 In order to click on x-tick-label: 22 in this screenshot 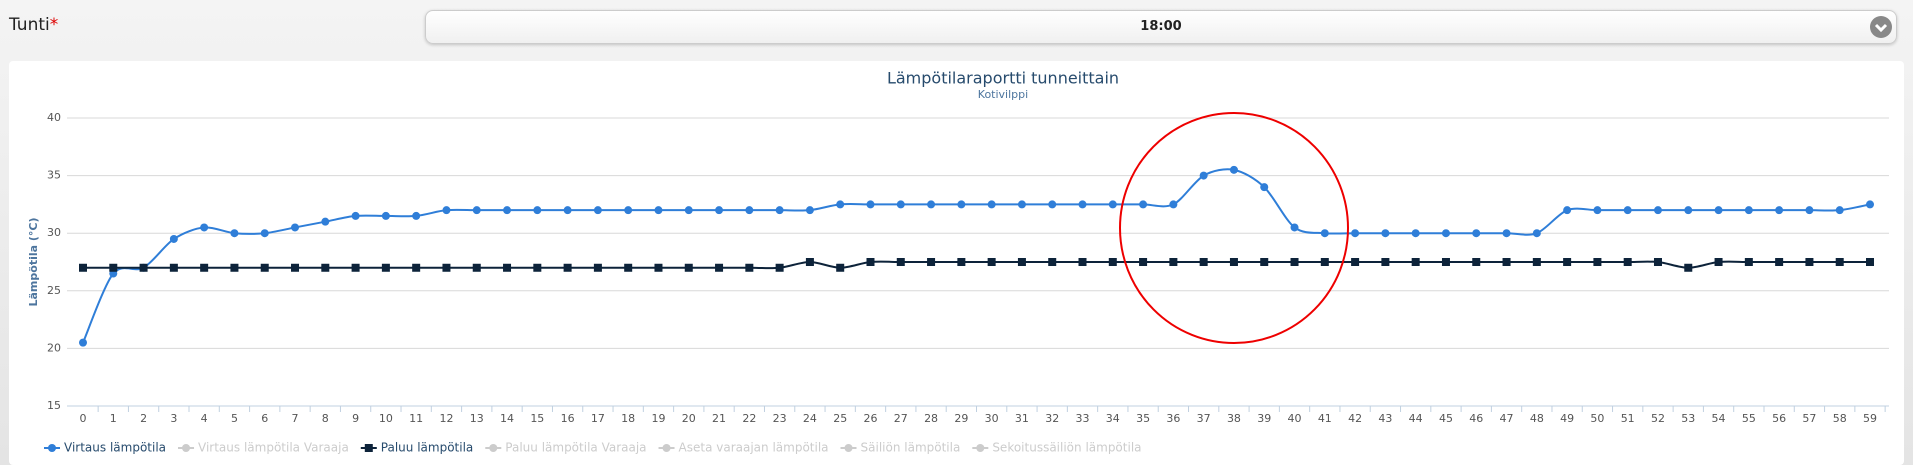, I will do `click(749, 418)`.